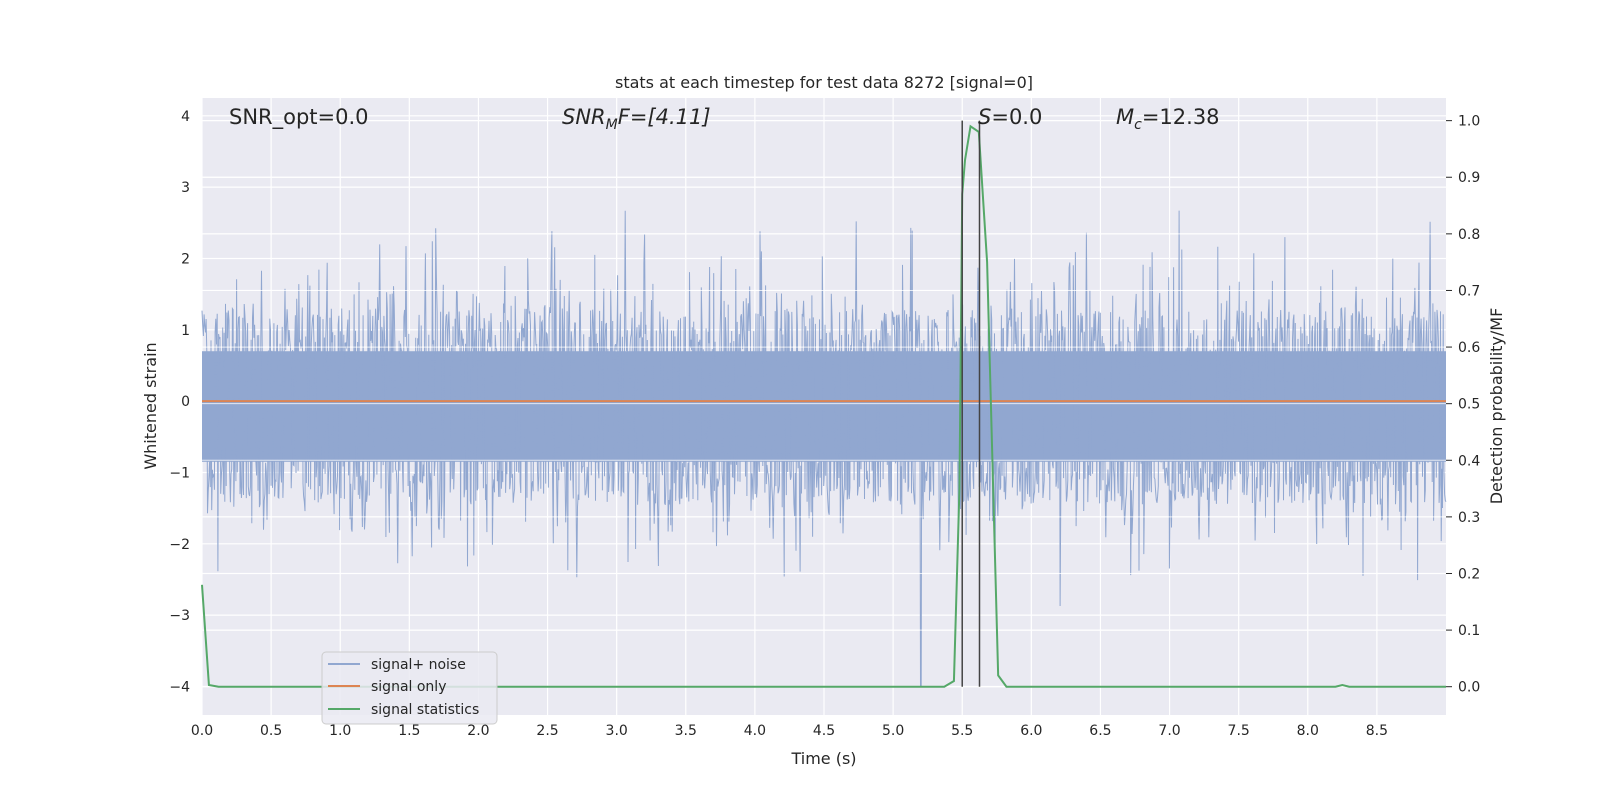  I want to click on y-tick-label-left: 1, so click(185, 331).